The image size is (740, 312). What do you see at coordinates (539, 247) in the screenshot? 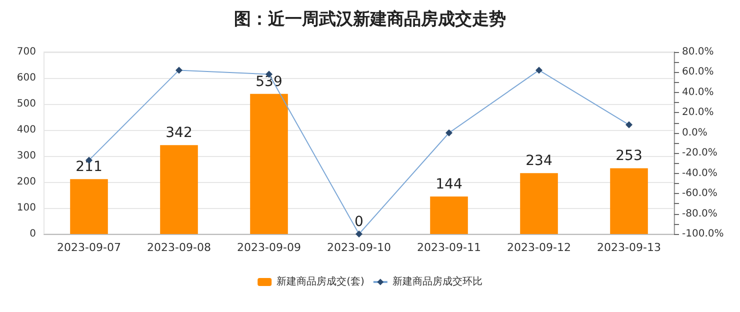
I see `x-tick-label: 2023-09-12` at bounding box center [539, 247].